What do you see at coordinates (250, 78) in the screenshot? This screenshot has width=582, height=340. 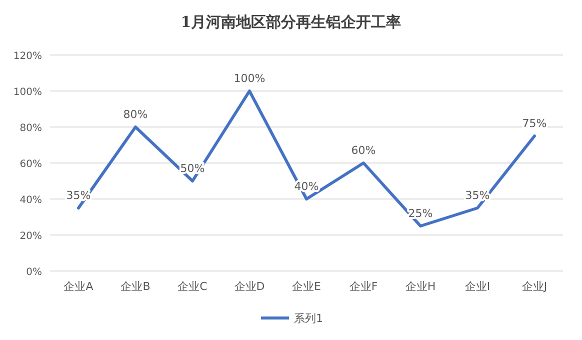 I see `data-label: 100%` at bounding box center [250, 78].